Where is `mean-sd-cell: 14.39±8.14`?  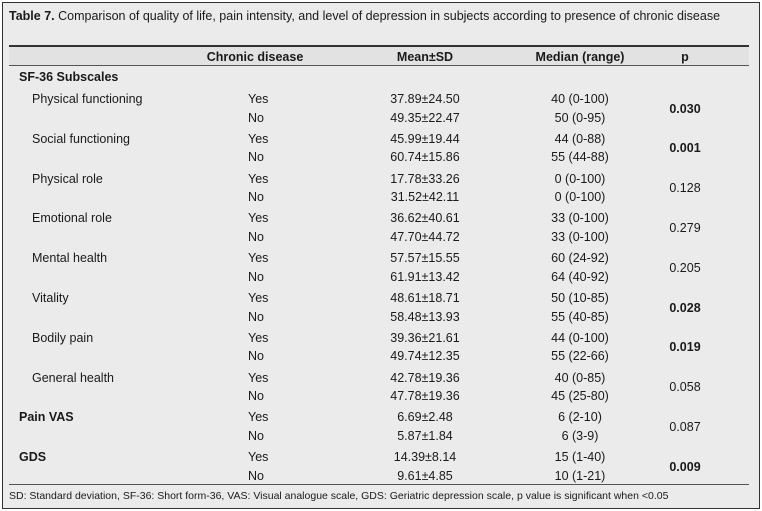 mean-sd-cell: 14.39±8.14 is located at coordinates (425, 457).